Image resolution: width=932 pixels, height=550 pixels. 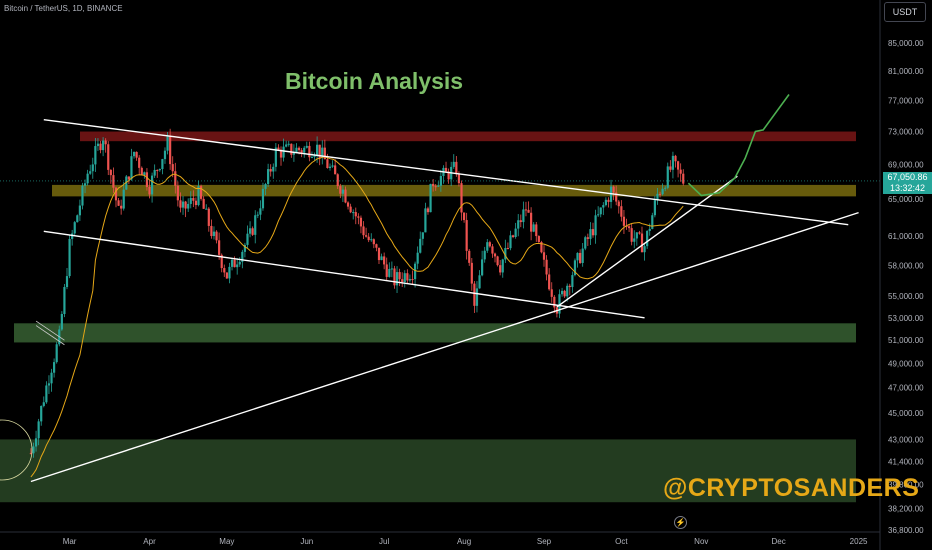 I want to click on currency-button: USDT, so click(x=905, y=12).